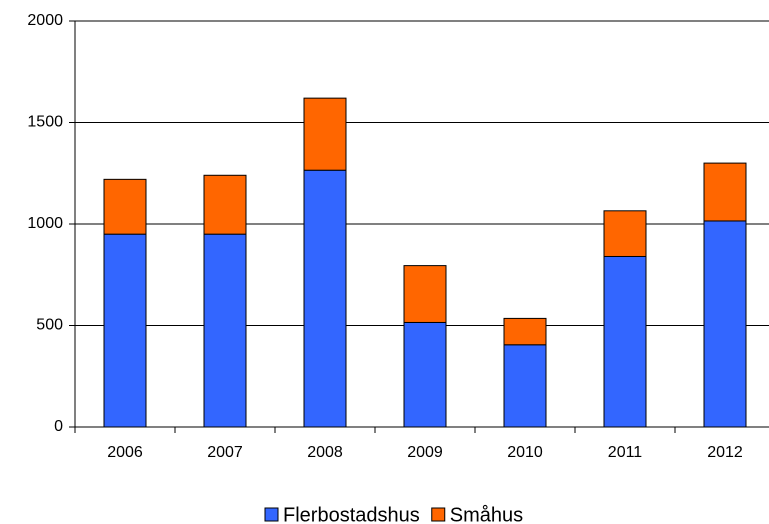 The image size is (769, 524). Describe the element at coordinates (45, 20) in the screenshot. I see `y-tick-label: 2000` at that location.